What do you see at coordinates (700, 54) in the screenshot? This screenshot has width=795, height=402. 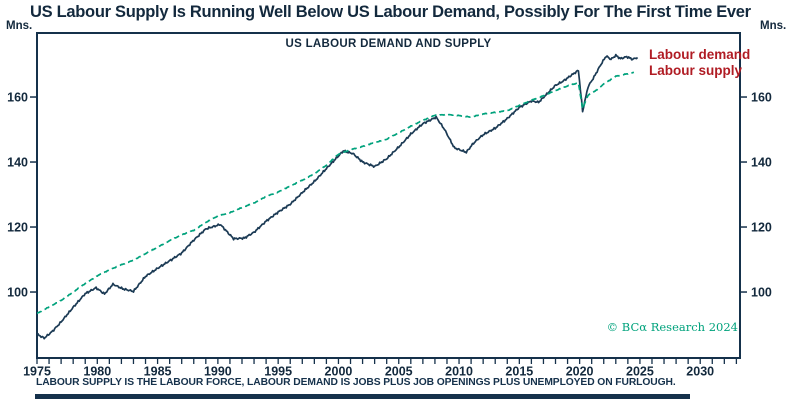 I see `legend-label-demand: Labour demand` at bounding box center [700, 54].